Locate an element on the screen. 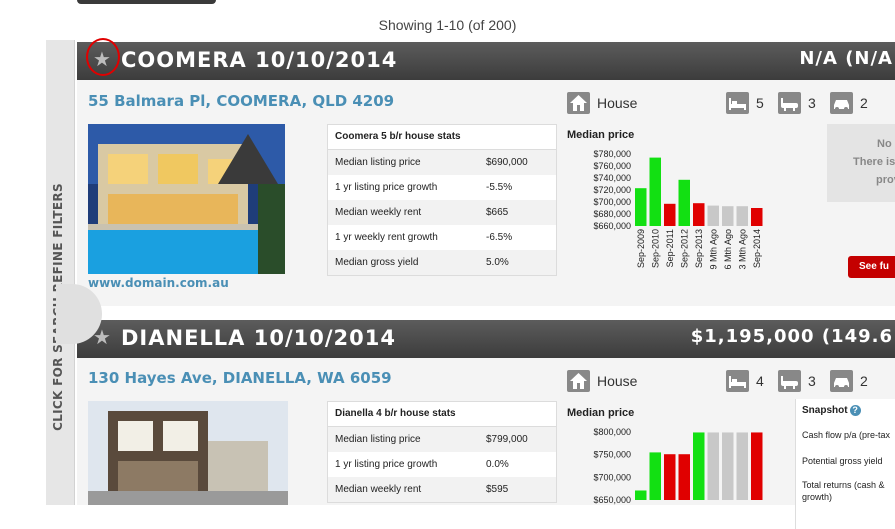 Image resolution: width=895 pixels, height=529 pixels. snapshot-item: Total returns (cash & is located at coordinates (843, 485).